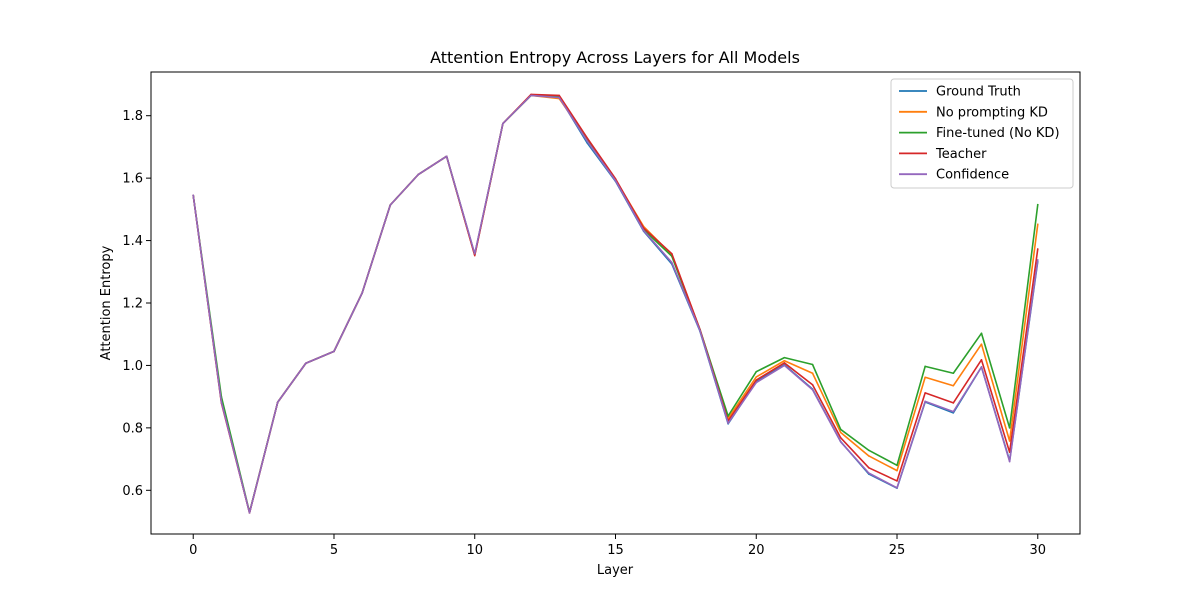  Describe the element at coordinates (615, 570) in the screenshot. I see `x-axis-label: Layer` at that location.